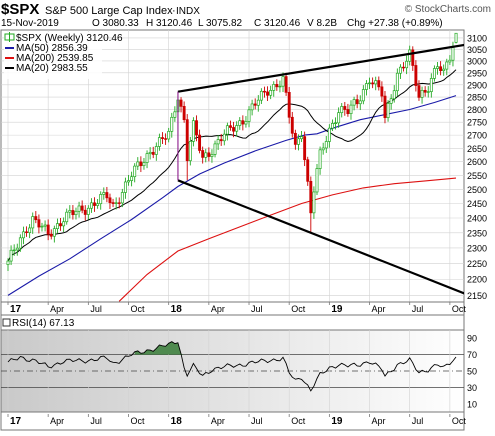 This screenshot has width=495, height=436. I want to click on price-y-tick: 2200, so click(477, 280).